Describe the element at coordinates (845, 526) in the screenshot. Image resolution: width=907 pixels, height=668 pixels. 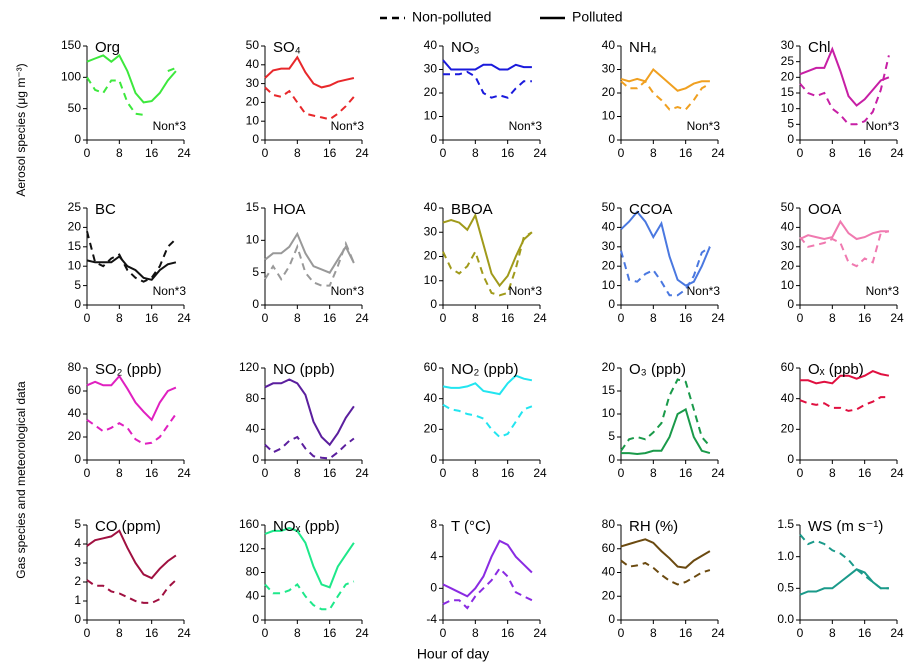
I see `panel-title: WS (m s⁻¹)` at that location.